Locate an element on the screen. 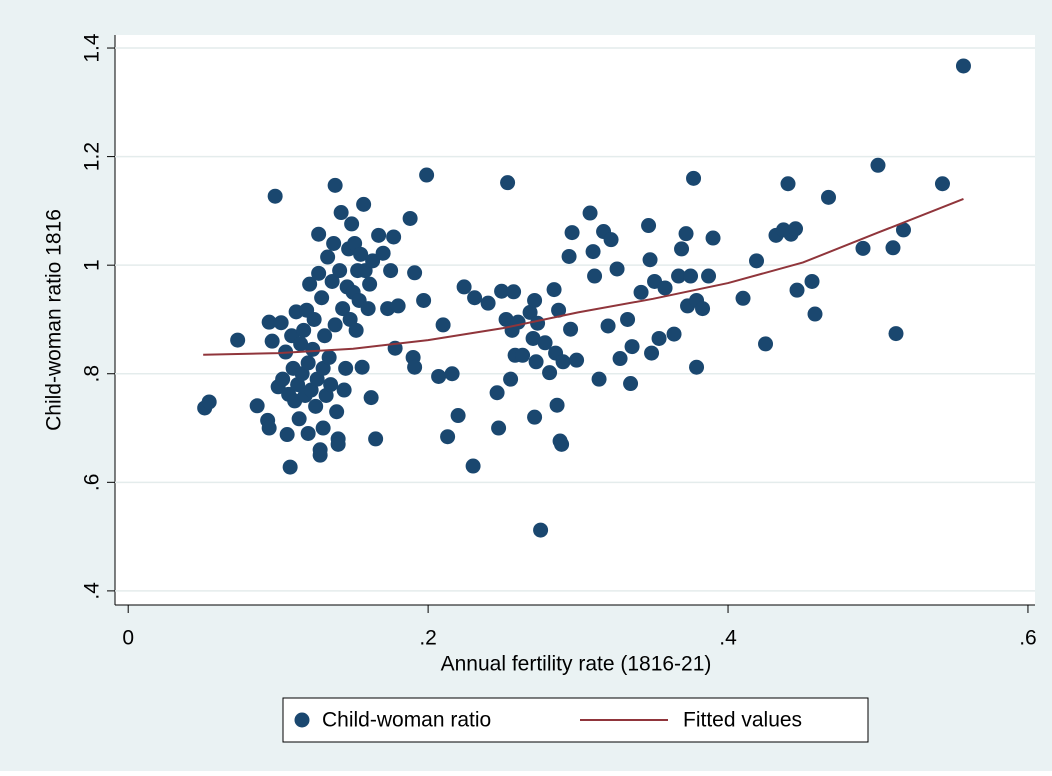  x-tick-label: .6 is located at coordinates (1028, 638).